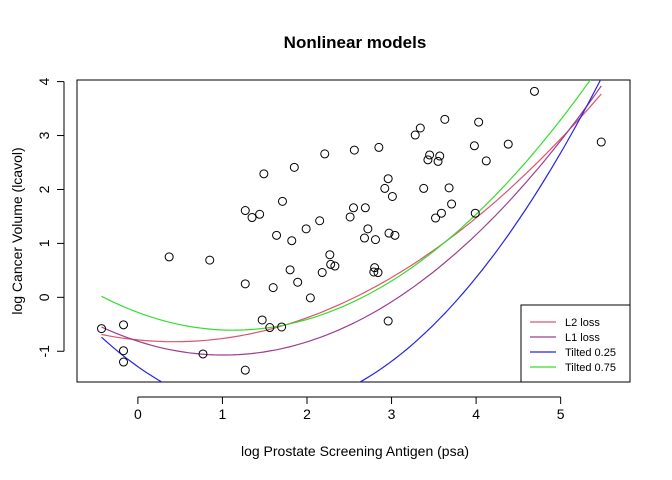 This screenshot has height=480, width=672. Describe the element at coordinates (138, 414) in the screenshot. I see `x-tick-label: 0` at that location.